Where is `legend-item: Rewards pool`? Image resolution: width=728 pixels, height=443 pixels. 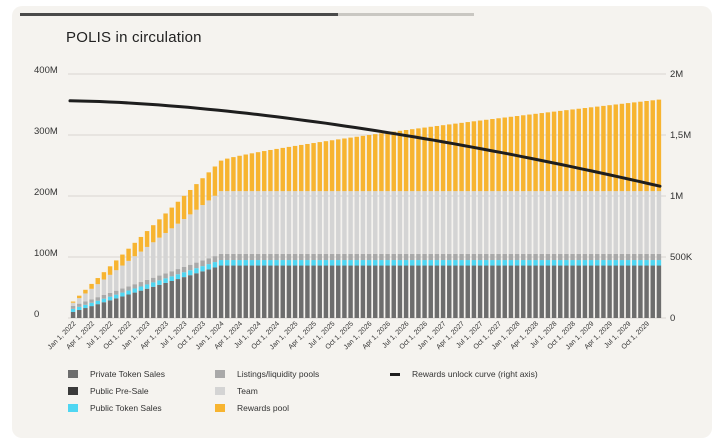 legend-item: Rewards pool is located at coordinates (252, 408).